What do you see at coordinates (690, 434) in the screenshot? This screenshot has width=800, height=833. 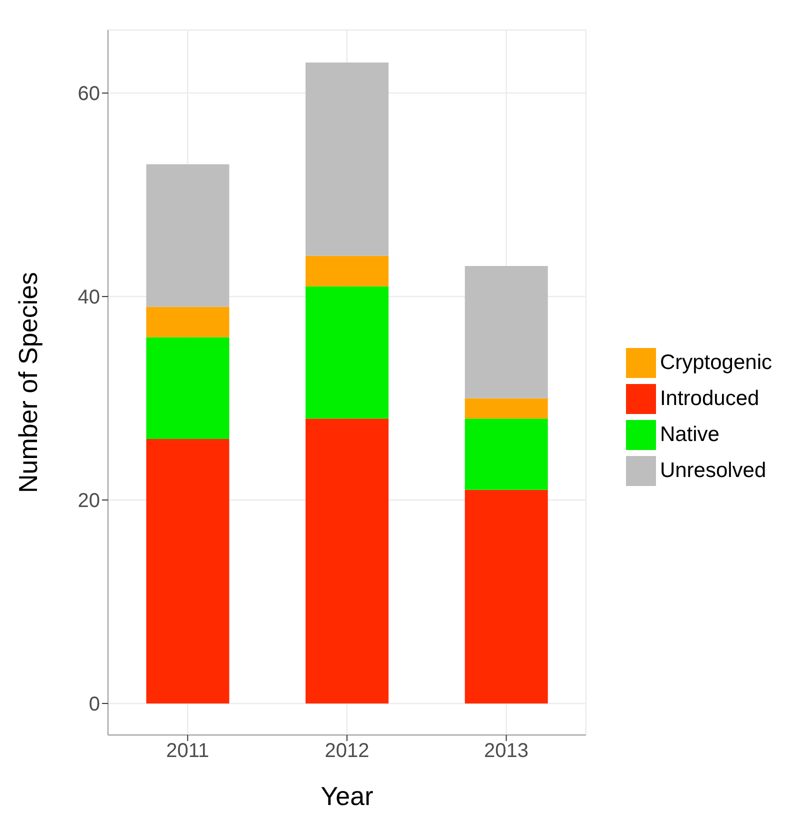 I see `legend-label: Native` at bounding box center [690, 434].